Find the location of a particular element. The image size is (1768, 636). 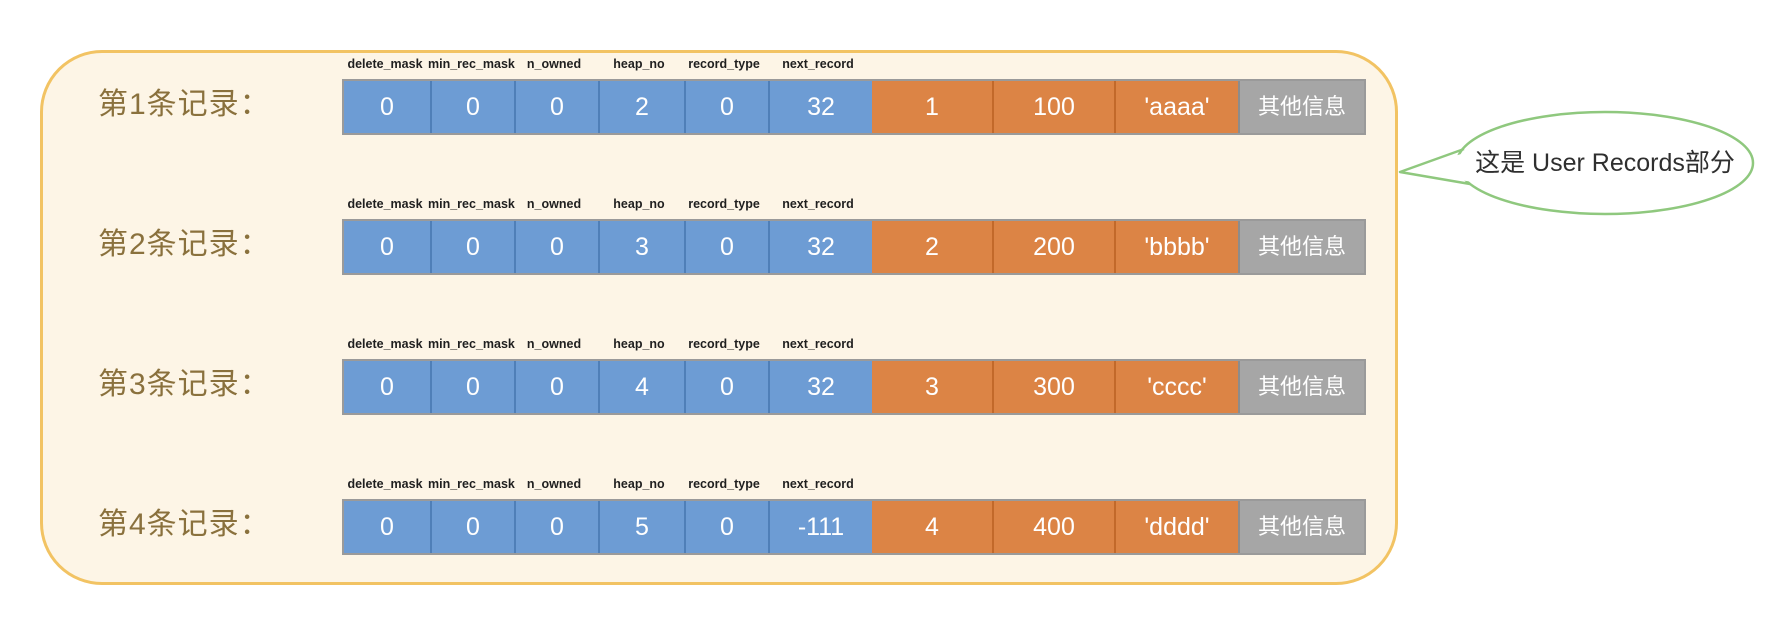

cell-data-col1: 3 is located at coordinates (932, 387).